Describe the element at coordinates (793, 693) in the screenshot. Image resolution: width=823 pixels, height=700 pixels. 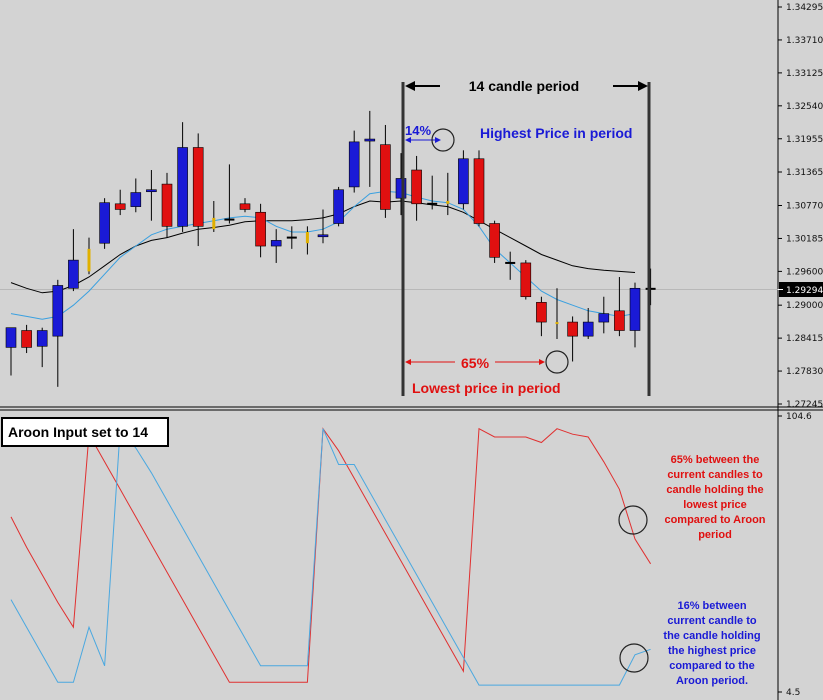
I see `aroon-tick-label: 4.5` at that location.